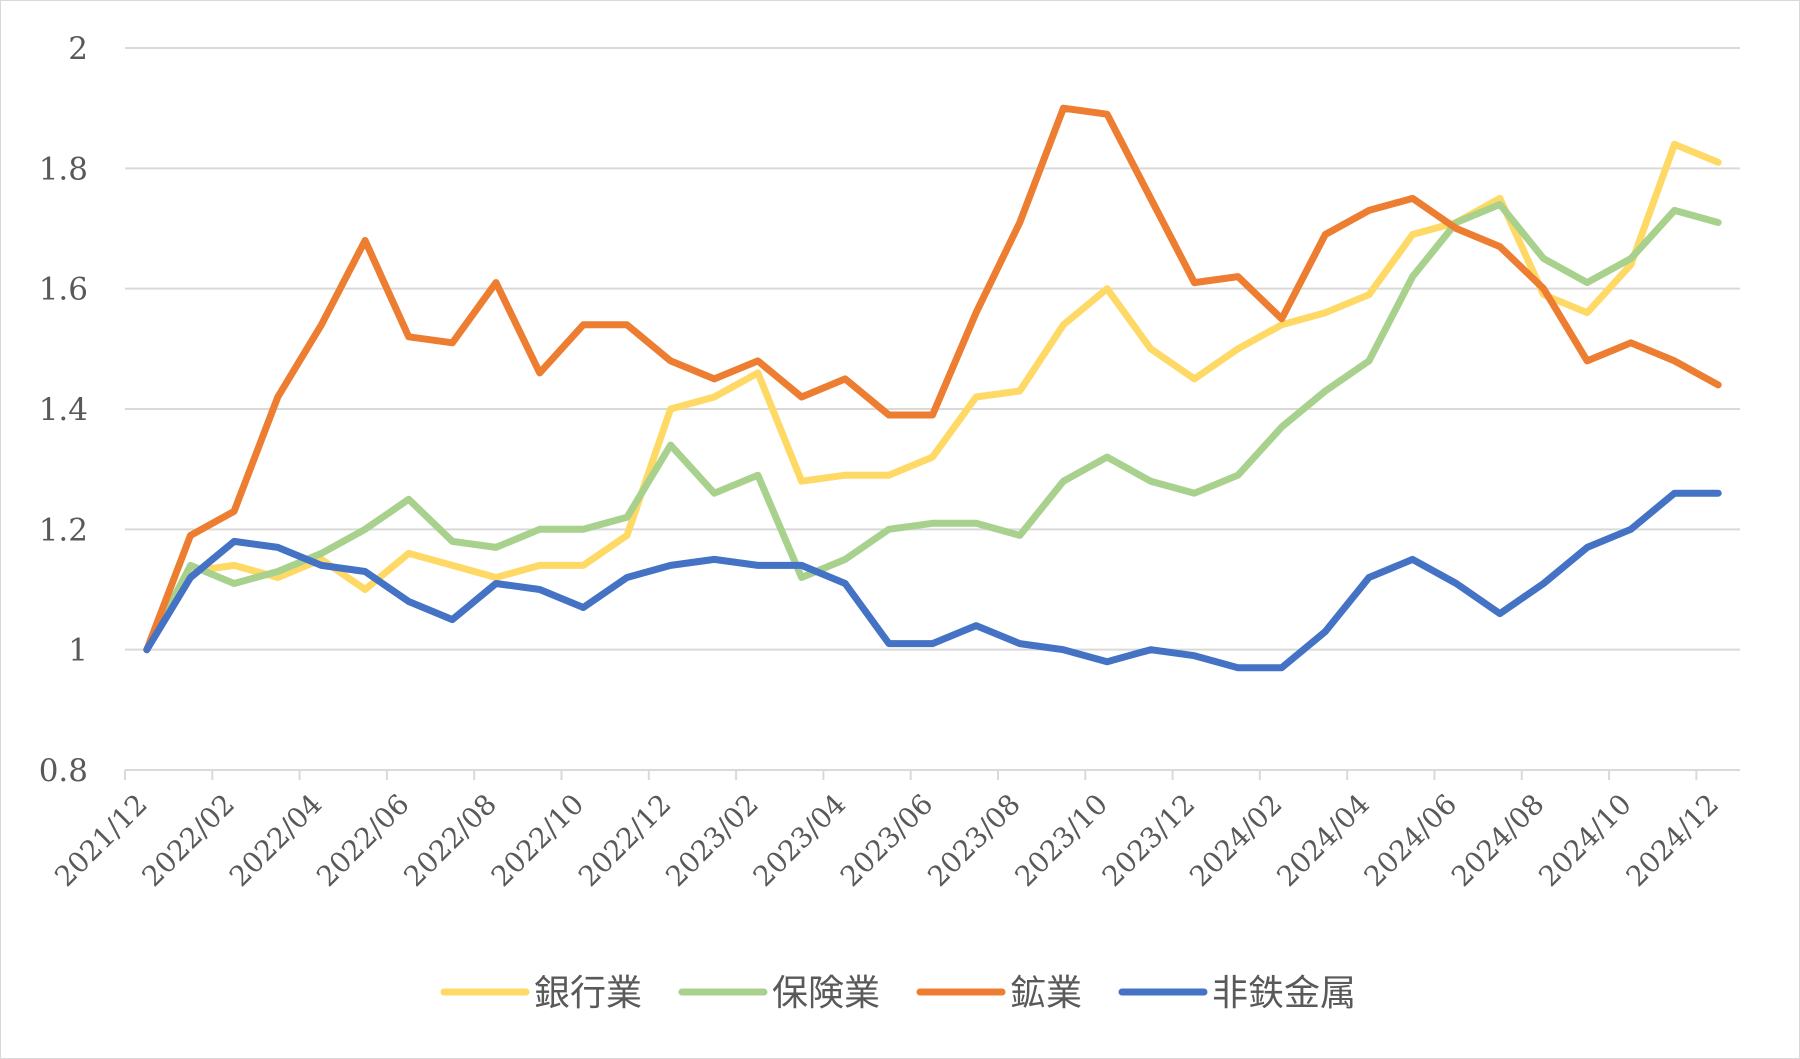 The image size is (1800, 1059). What do you see at coordinates (999, 993) in the screenshot?
I see `legend-item-2: 鉱業` at bounding box center [999, 993].